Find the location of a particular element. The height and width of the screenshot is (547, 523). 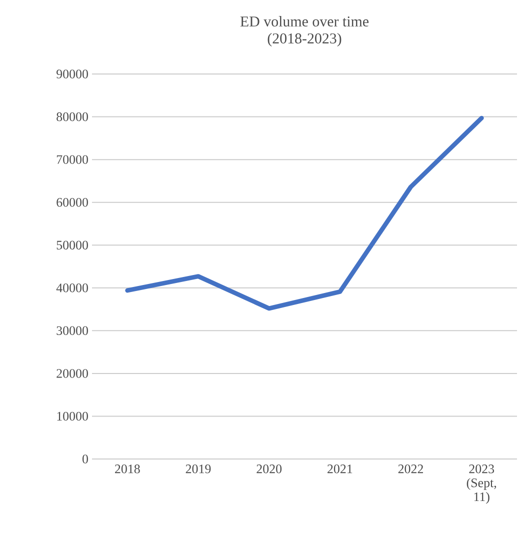

x-tick-label: 2018 is located at coordinates (127, 469).